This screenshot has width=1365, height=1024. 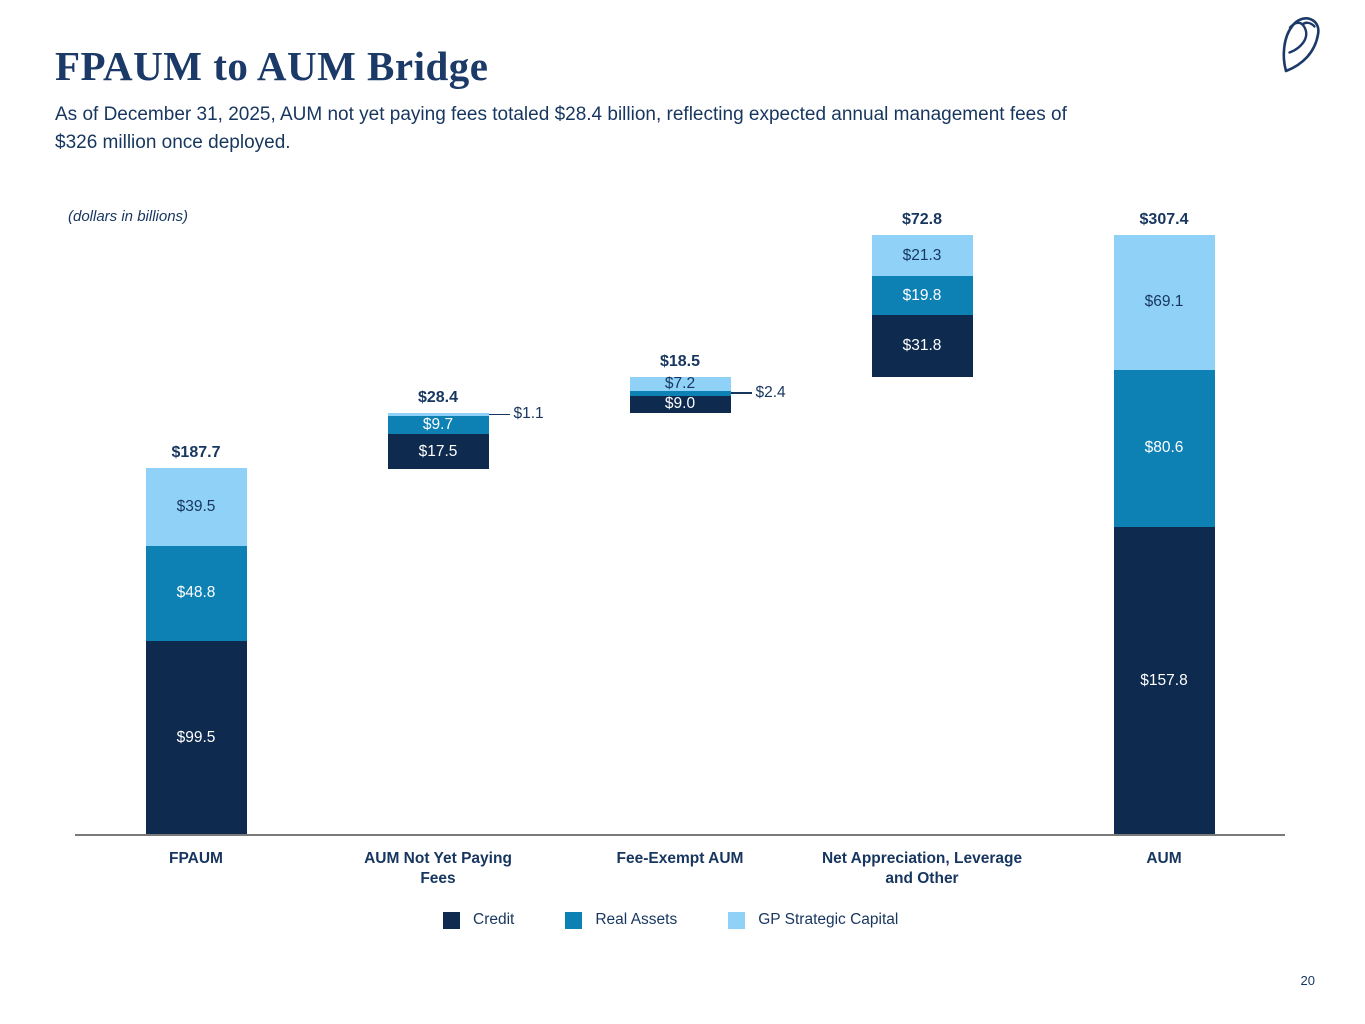 I want to click on bar-segment-real-assets: $9.7, so click(x=438, y=425).